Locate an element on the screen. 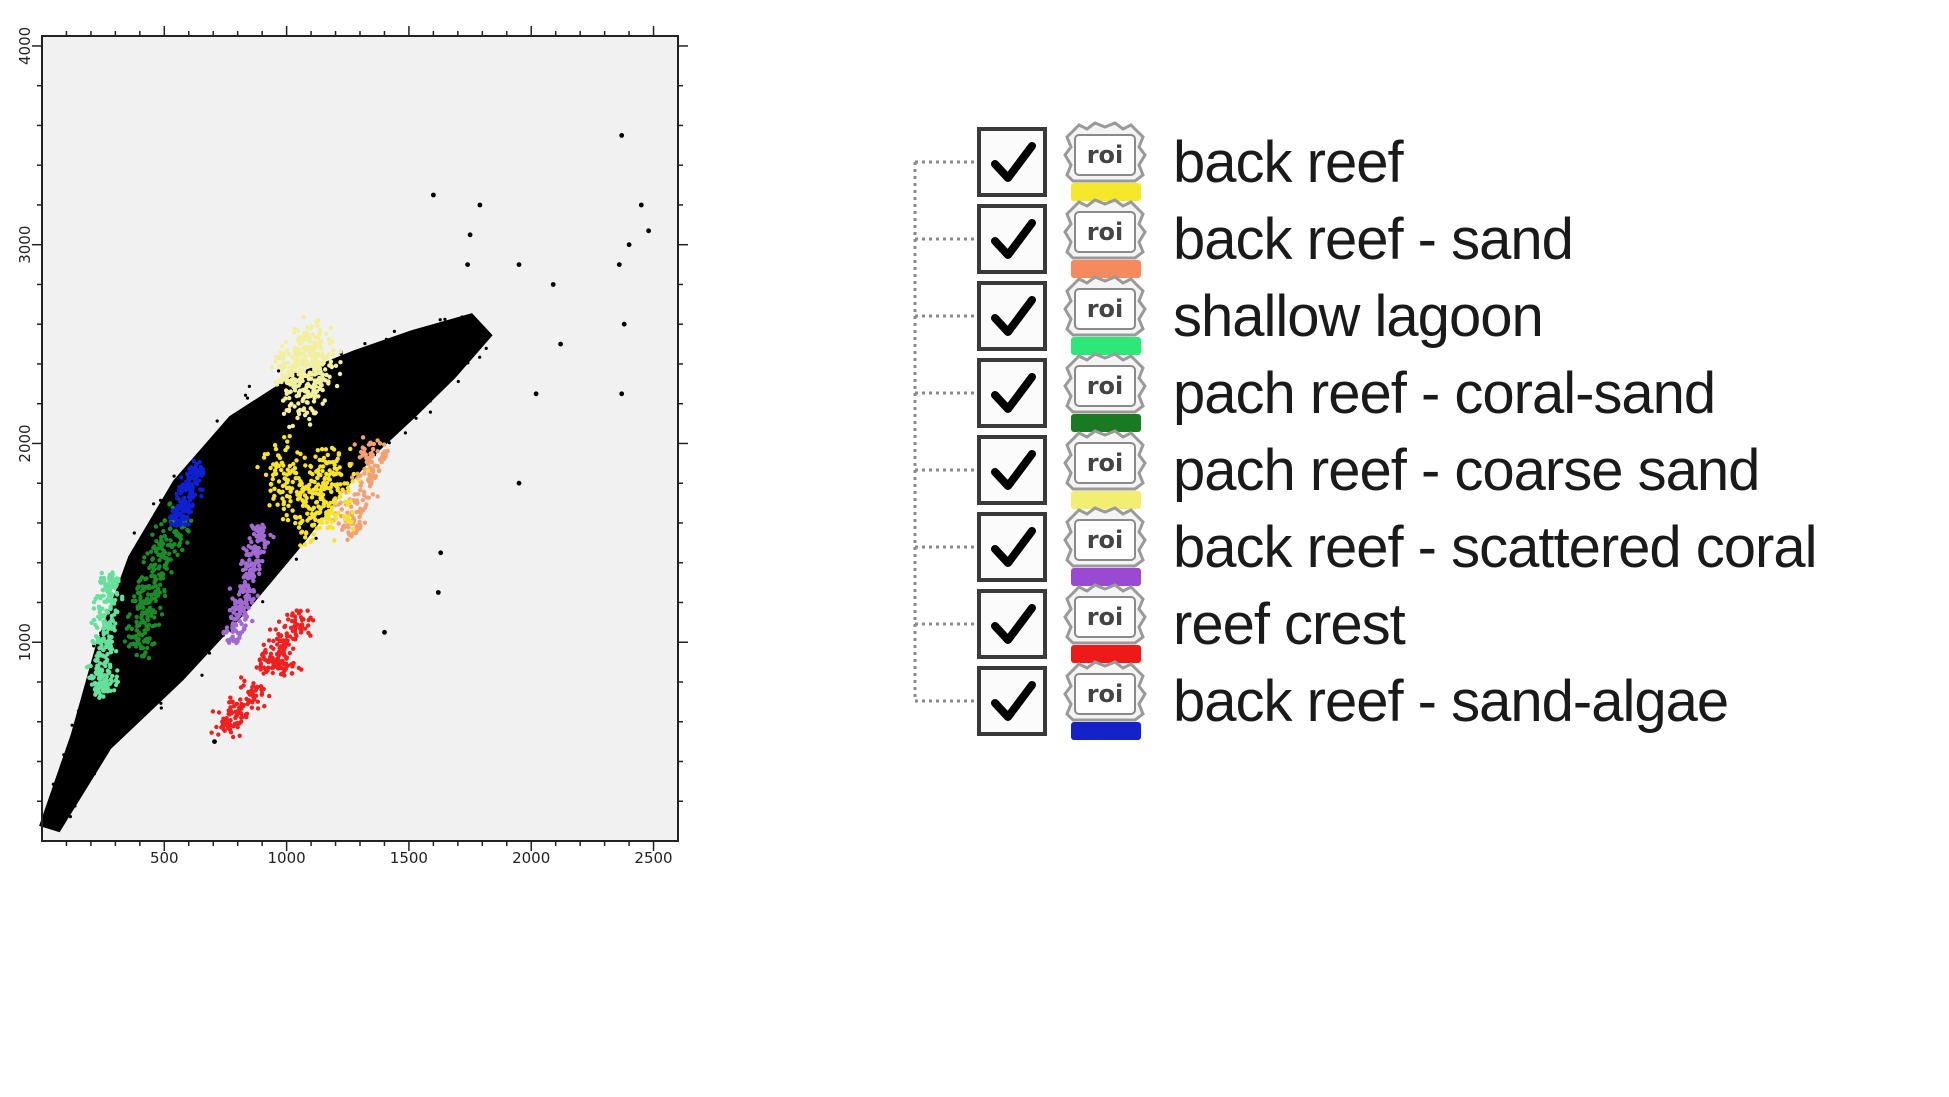 Image resolution: width=1949 pixels, height=1097 pixels. legend-item-shallow-lagoon: roi shallow lagoon is located at coordinates (1260, 316).